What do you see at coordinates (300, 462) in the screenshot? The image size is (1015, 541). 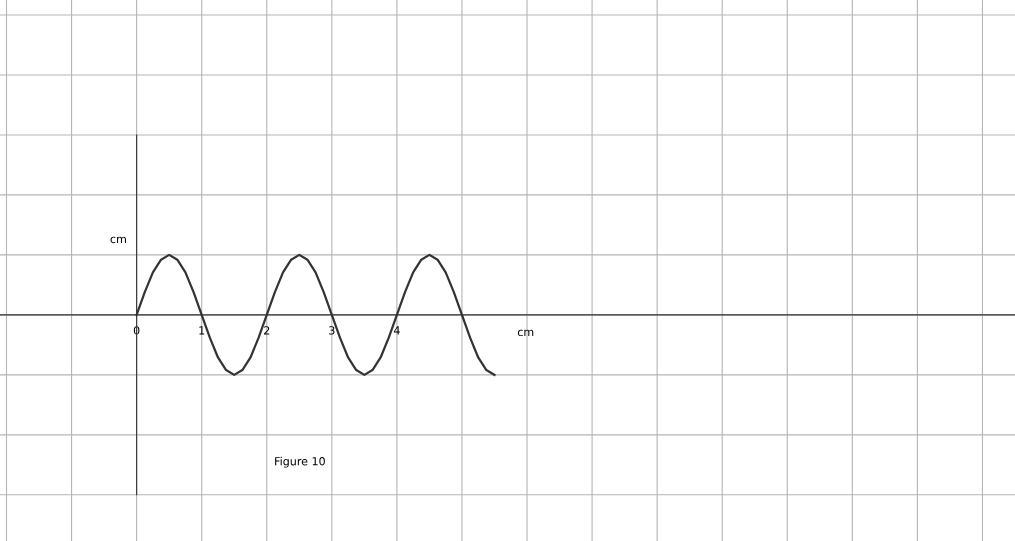 I see `caption: Figure 10` at bounding box center [300, 462].